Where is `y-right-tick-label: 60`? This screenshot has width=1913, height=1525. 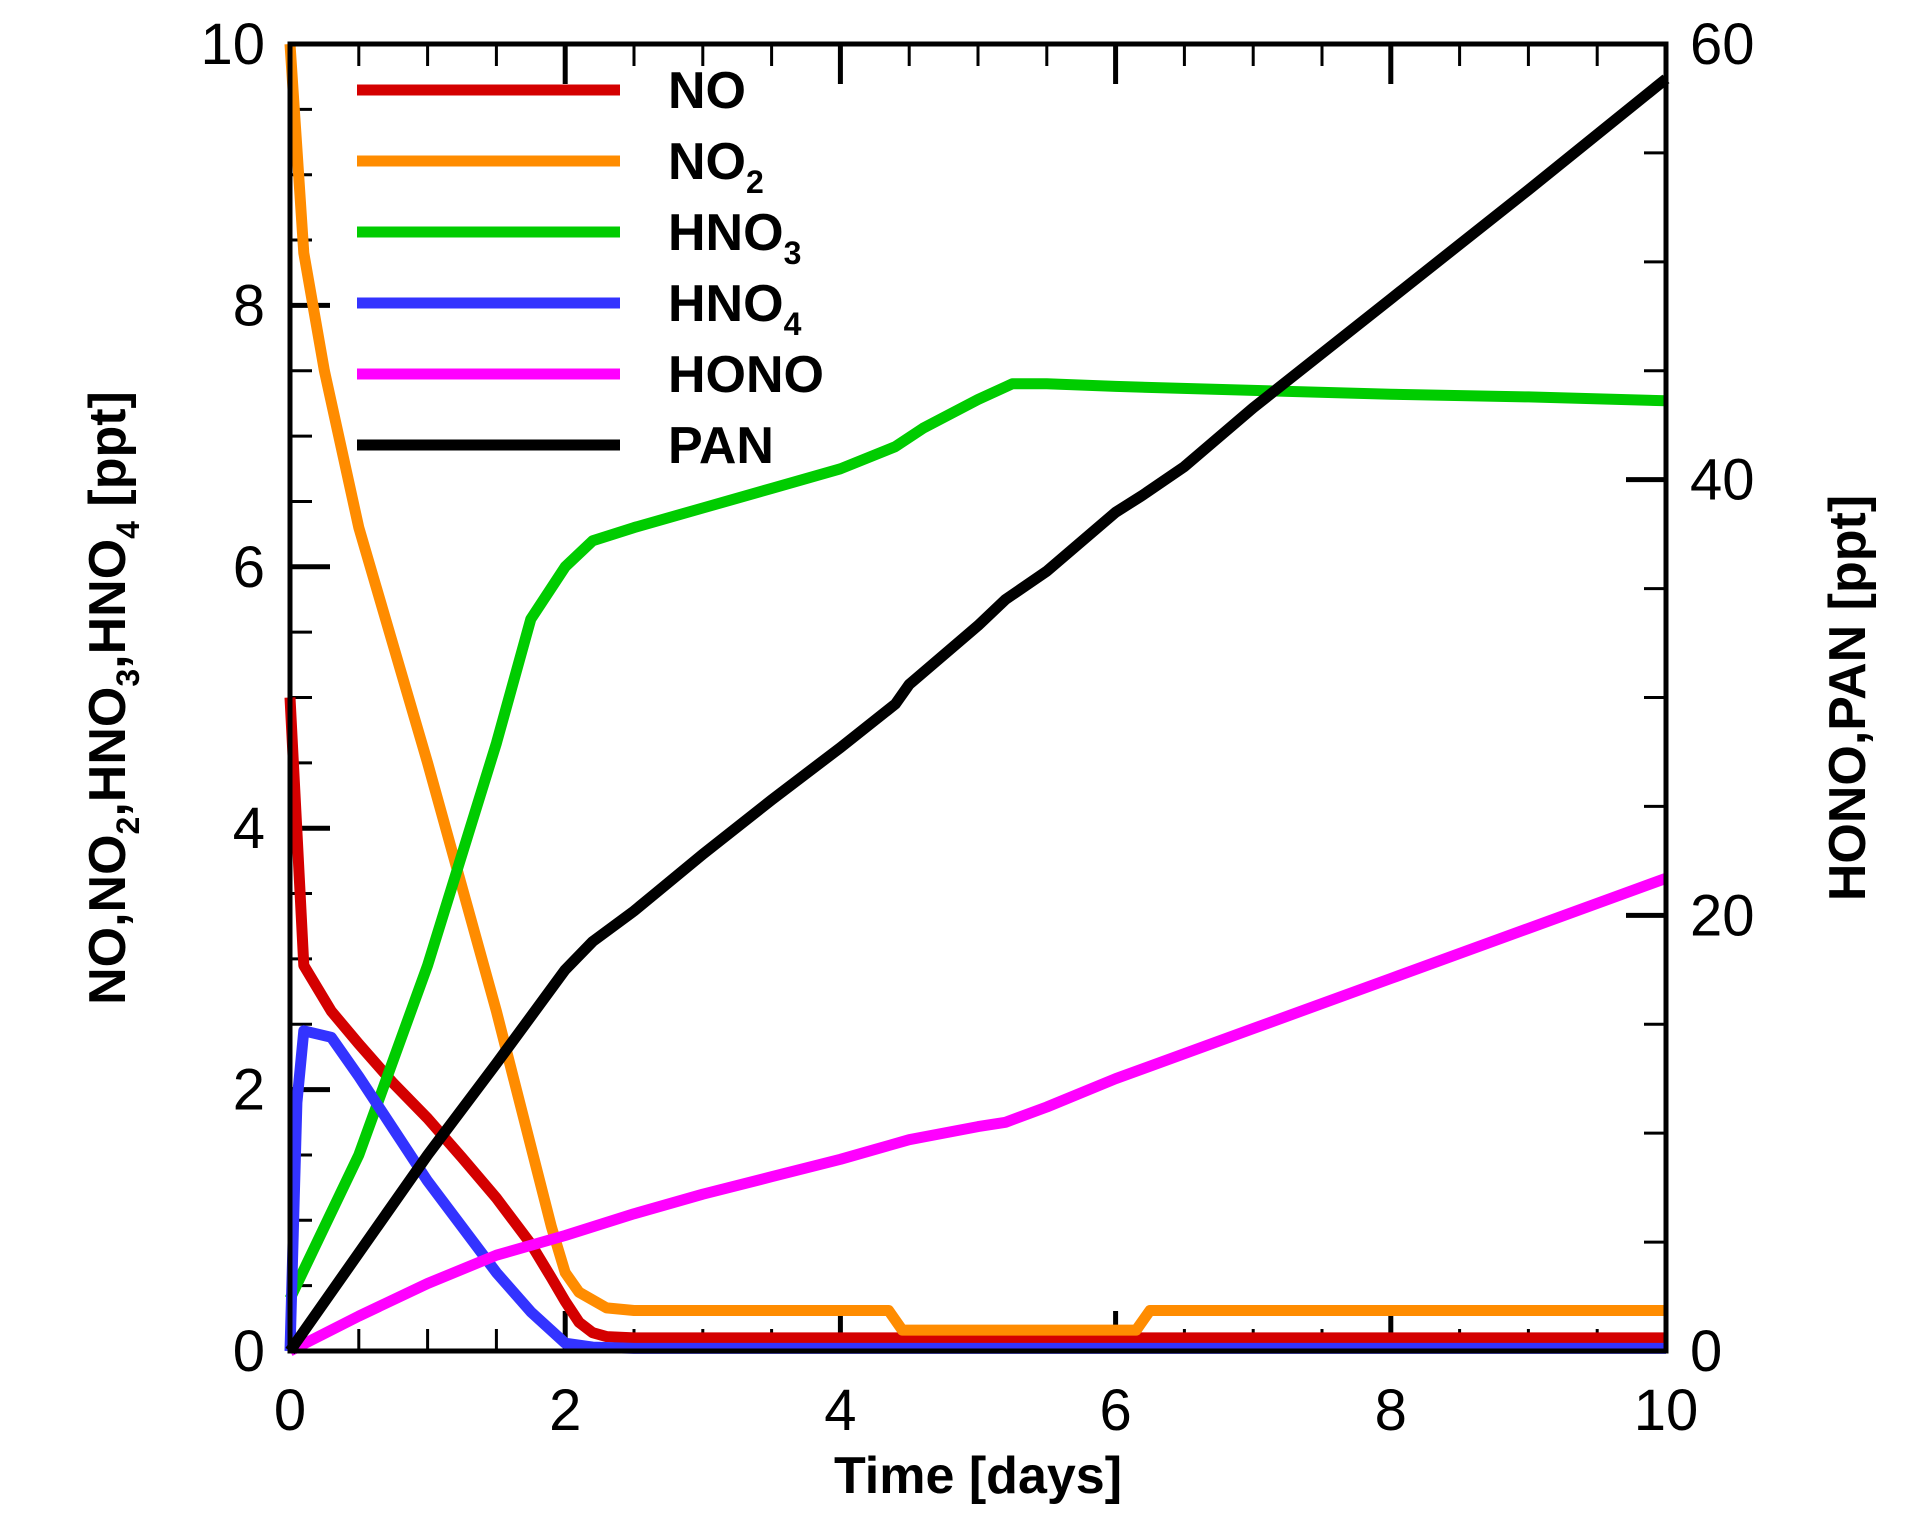 y-right-tick-label: 60 is located at coordinates (1722, 44).